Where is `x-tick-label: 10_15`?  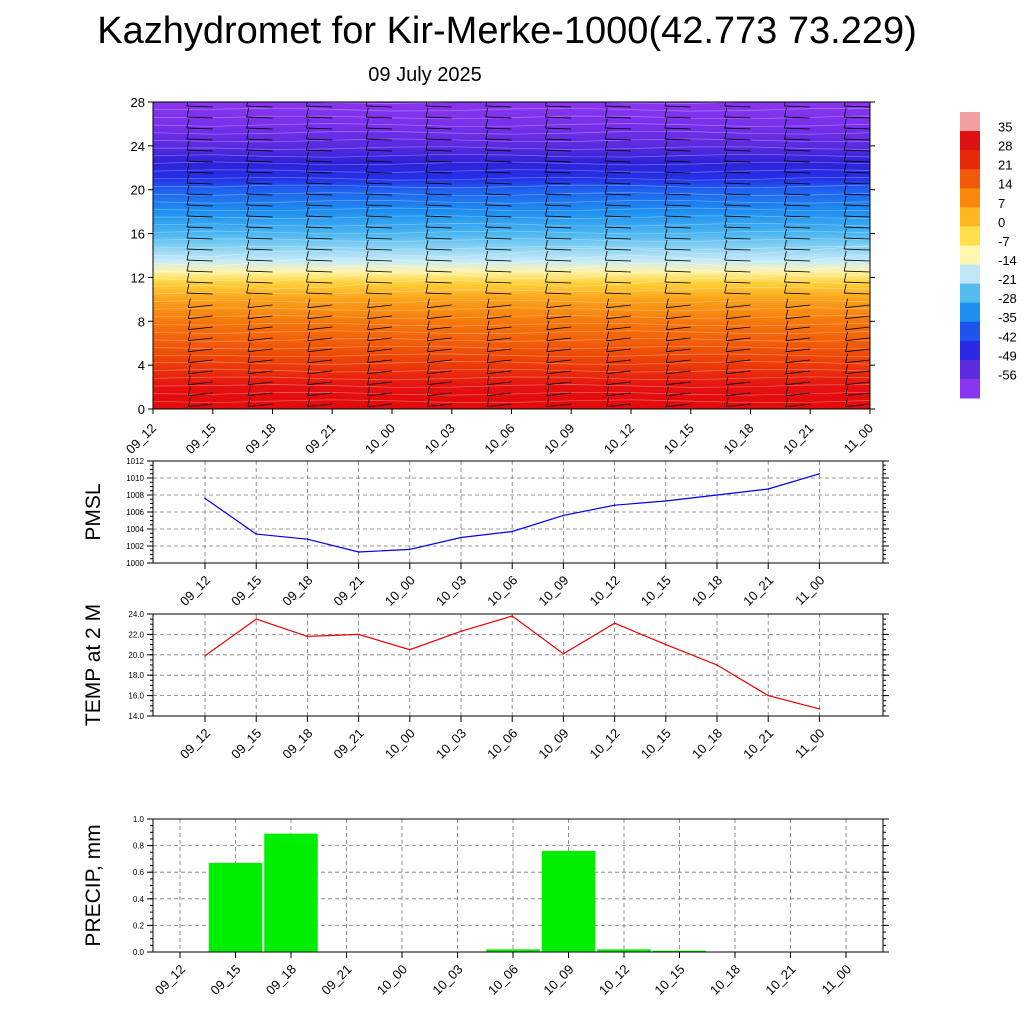 x-tick-label: 10_15 is located at coordinates (656, 744).